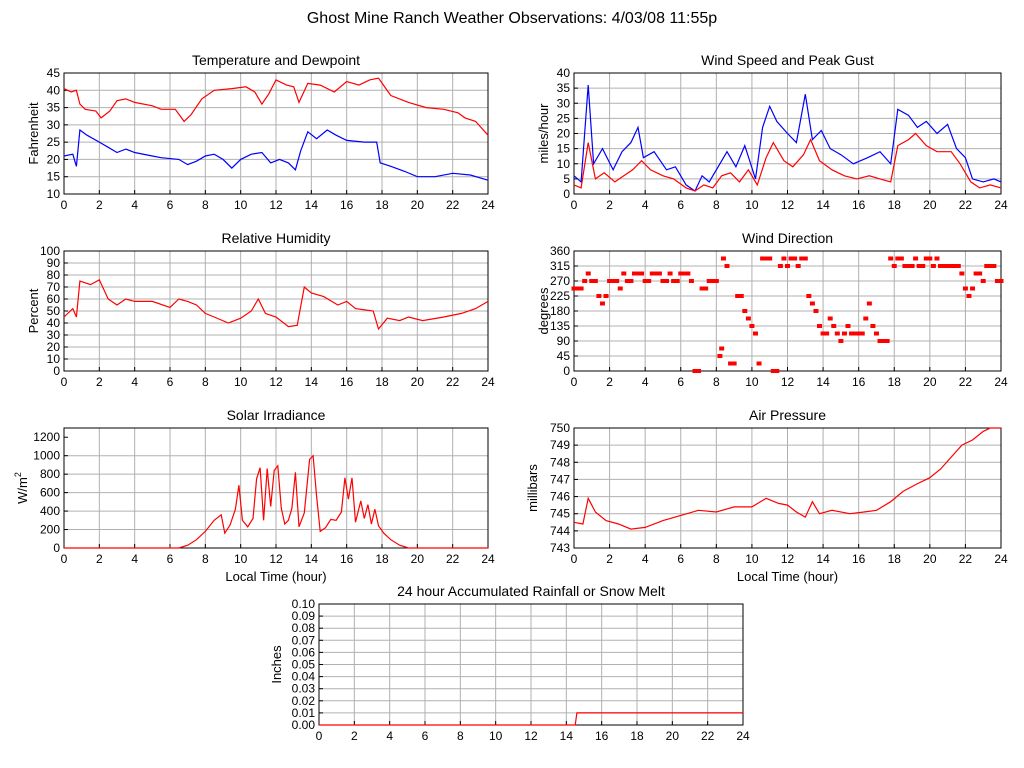  Describe the element at coordinates (304, 652) in the screenshot. I see `y-tick-label: 0.06` at that location.